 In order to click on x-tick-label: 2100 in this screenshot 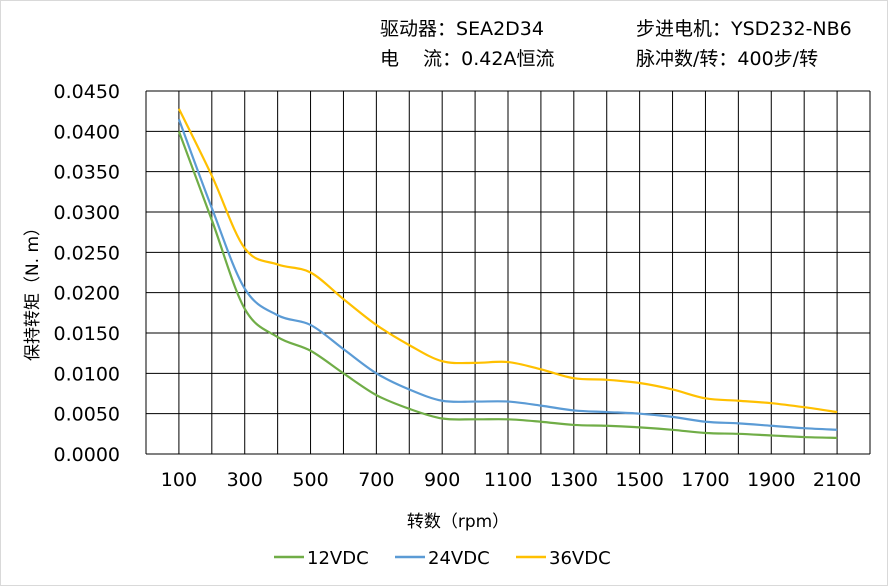, I will do `click(837, 480)`.